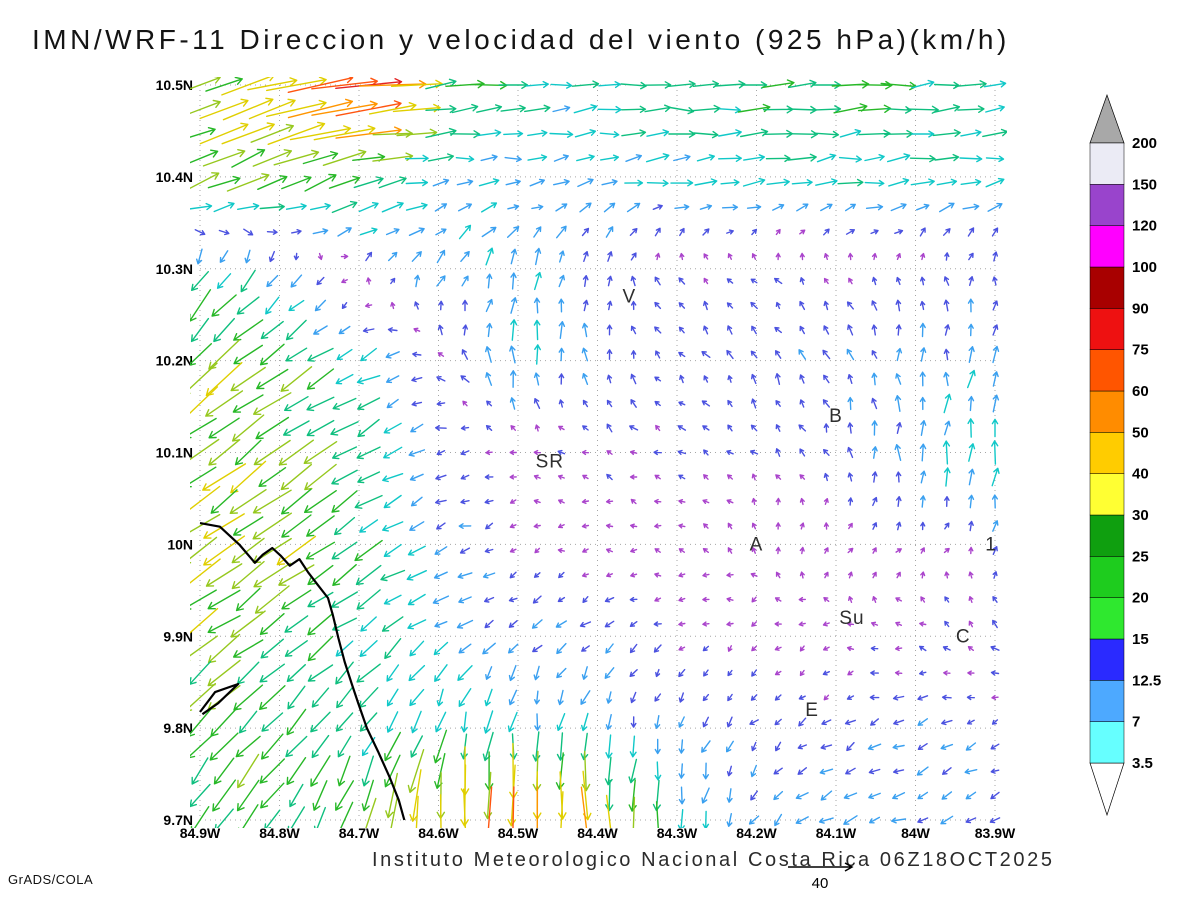 This screenshot has width=1200, height=900. What do you see at coordinates (756, 833) in the screenshot?
I see `lon-tick-label: 84.2W` at bounding box center [756, 833].